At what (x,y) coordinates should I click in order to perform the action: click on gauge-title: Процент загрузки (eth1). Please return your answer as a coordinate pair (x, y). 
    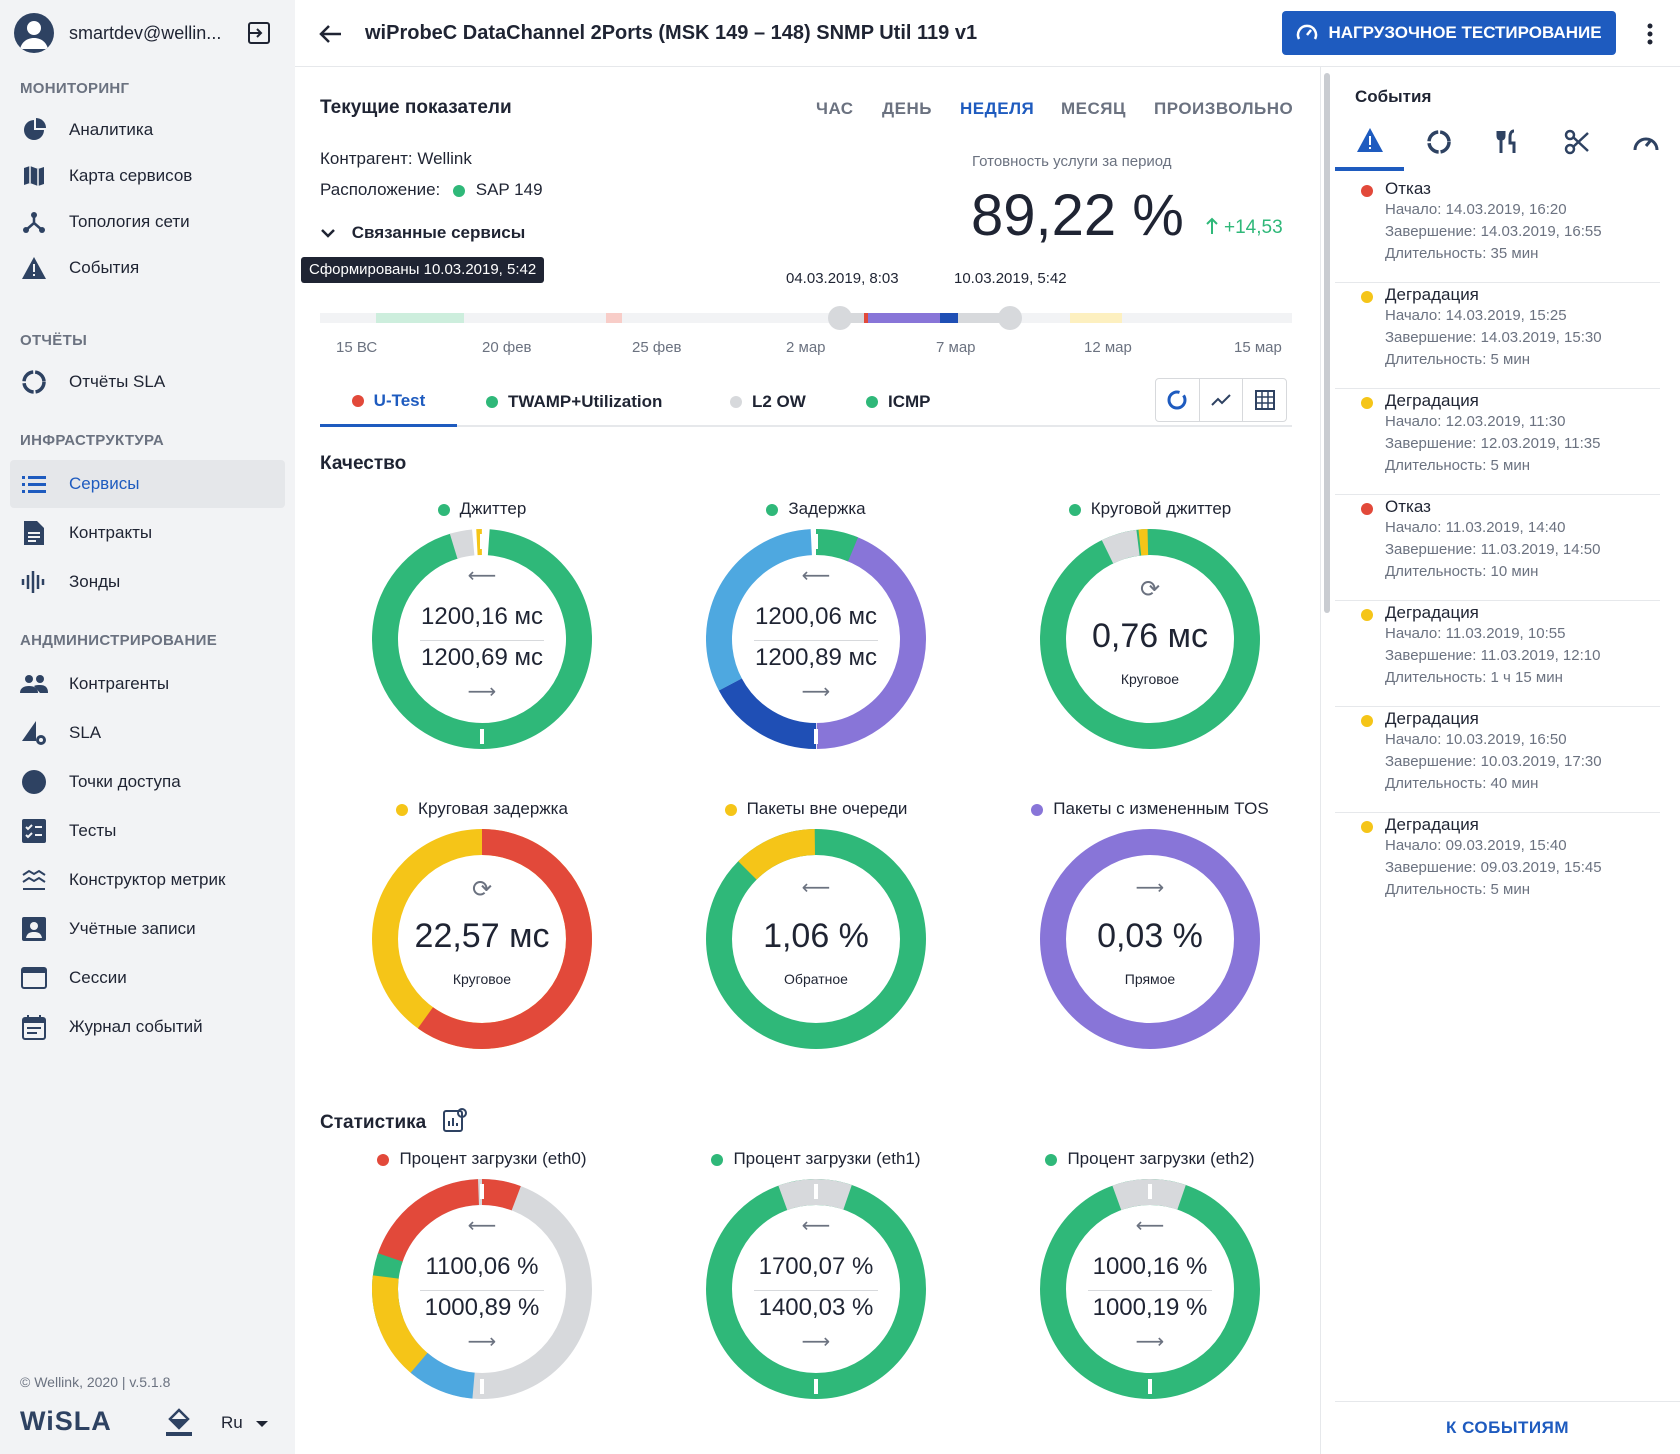
    Looking at the image, I should click on (816, 1159).